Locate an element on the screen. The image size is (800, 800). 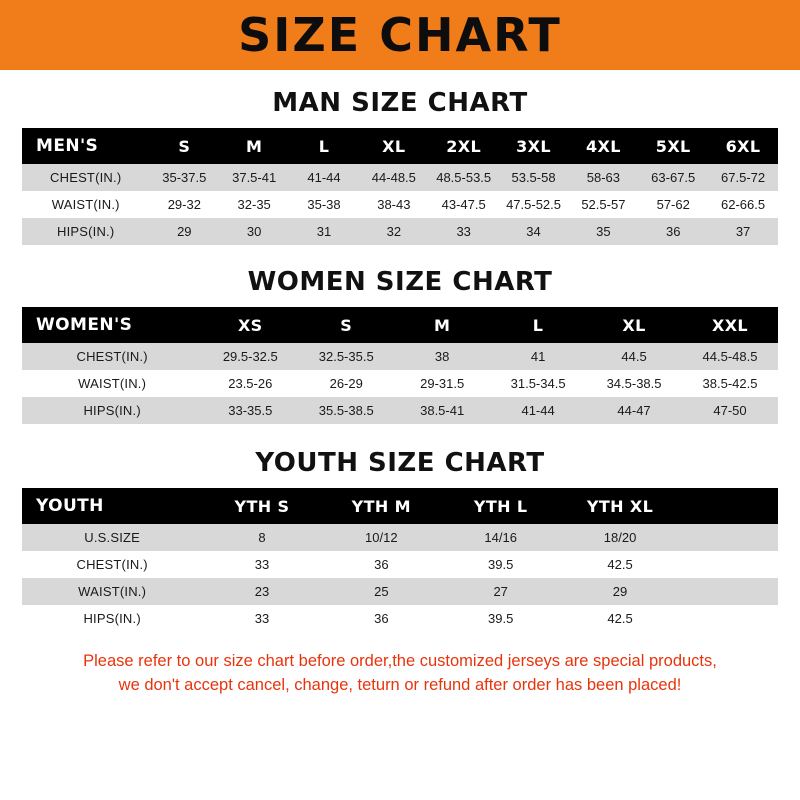
cell: 44.5 is located at coordinates (634, 356).